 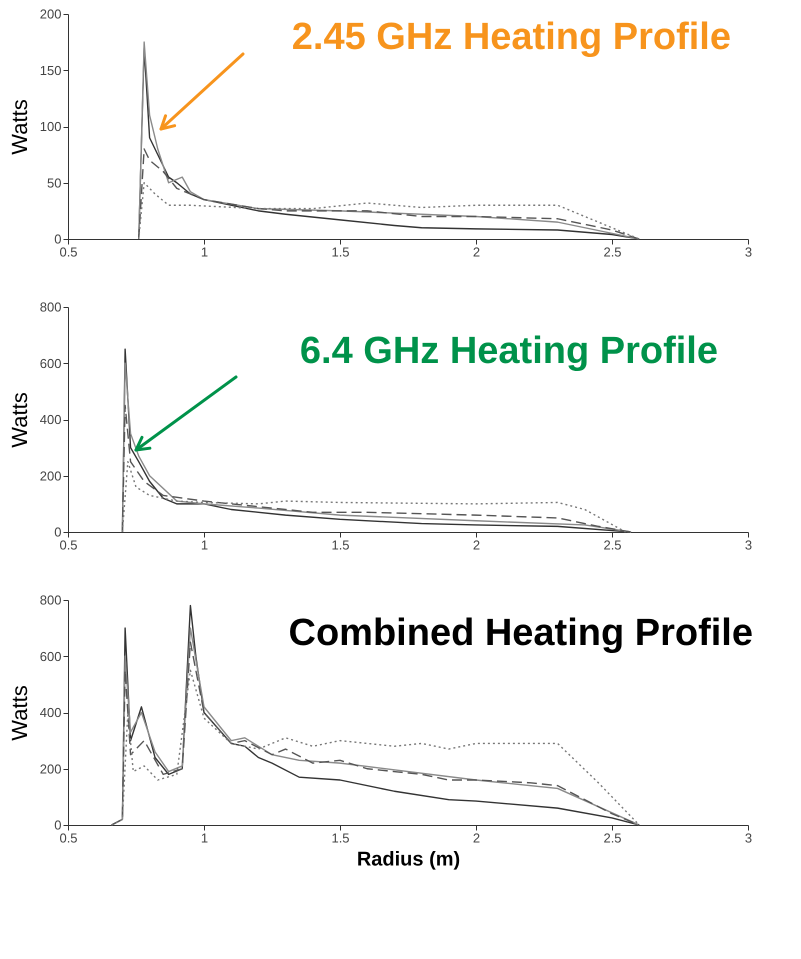 What do you see at coordinates (509, 351) in the screenshot?
I see `annotation: 6.4 GHz Heating Profile` at bounding box center [509, 351].